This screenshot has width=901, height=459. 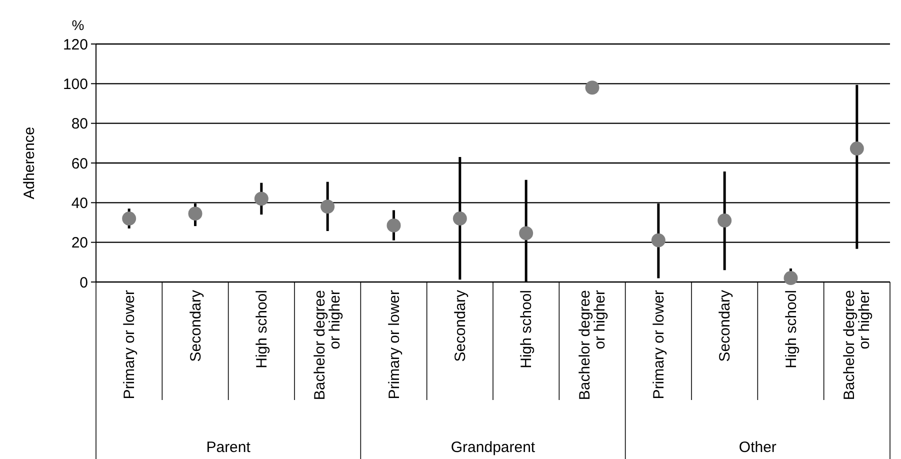 I want to click on text: Parent, so click(x=229, y=447).